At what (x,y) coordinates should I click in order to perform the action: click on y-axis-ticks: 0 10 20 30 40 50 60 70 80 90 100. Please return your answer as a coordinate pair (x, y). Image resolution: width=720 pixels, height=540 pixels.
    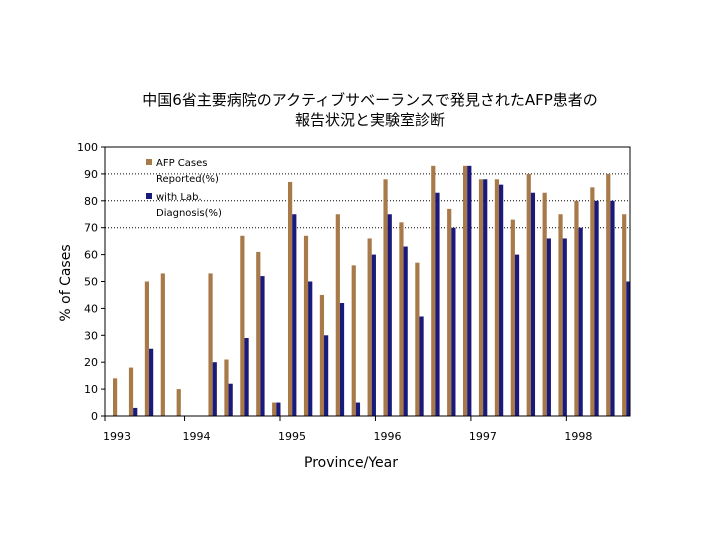
    Looking at the image, I should click on (91, 282).